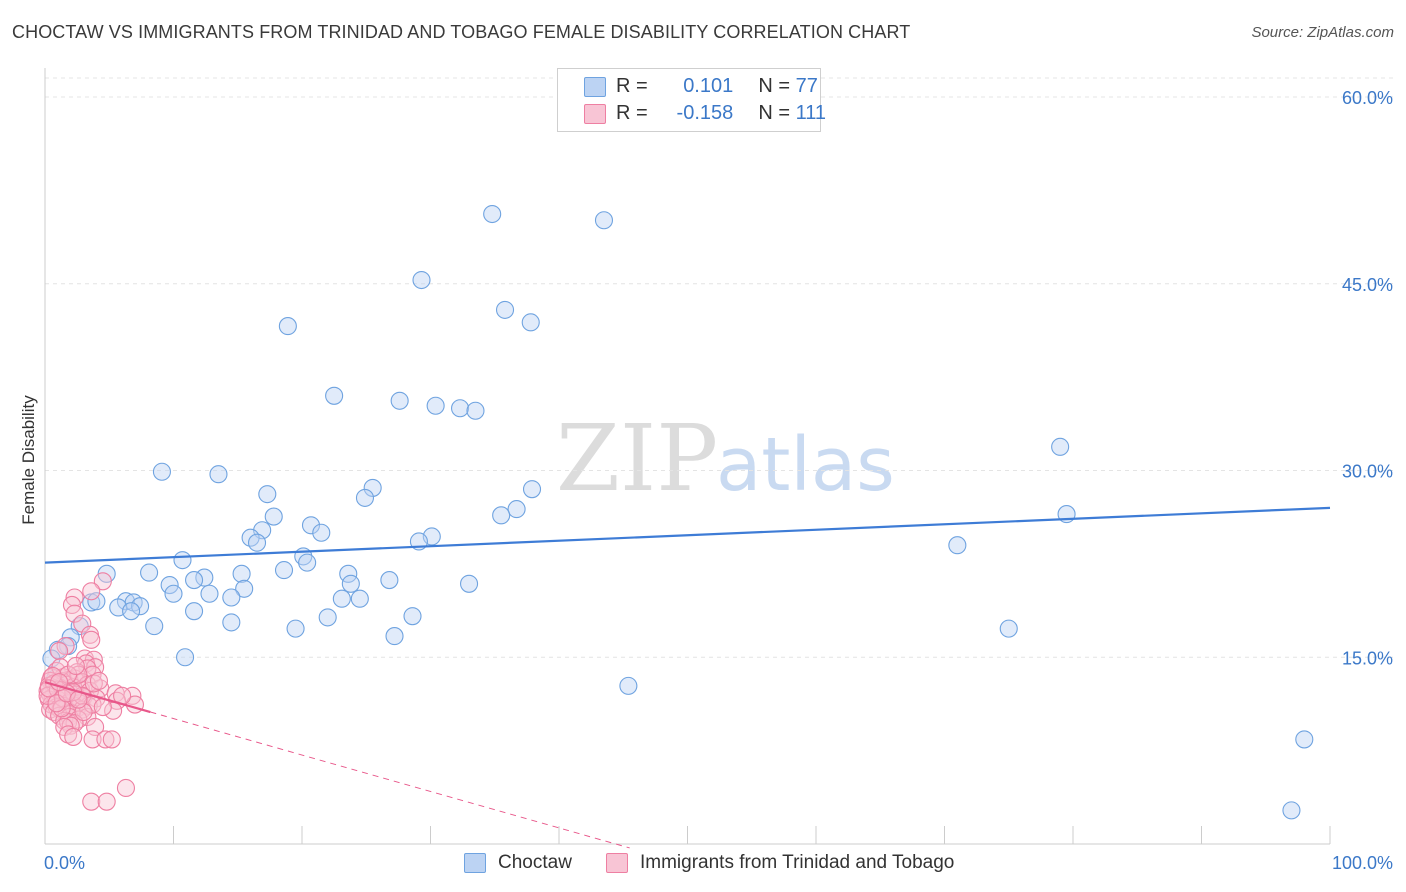 The width and height of the screenshot is (1406, 892). Describe the element at coordinates (637, 458) in the screenshot. I see `watermark-zip: ZIP` at that location.